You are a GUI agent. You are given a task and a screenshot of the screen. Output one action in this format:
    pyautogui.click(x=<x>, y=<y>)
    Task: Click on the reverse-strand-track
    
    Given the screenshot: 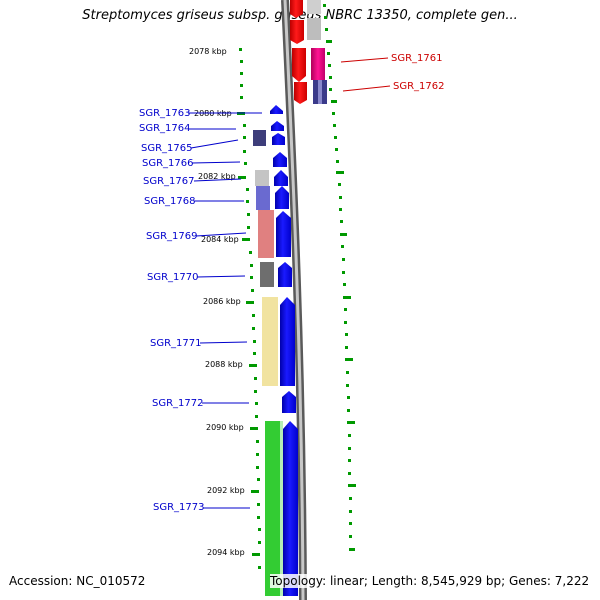 What is the action you would take?
    pyautogui.click(x=308, y=52)
    